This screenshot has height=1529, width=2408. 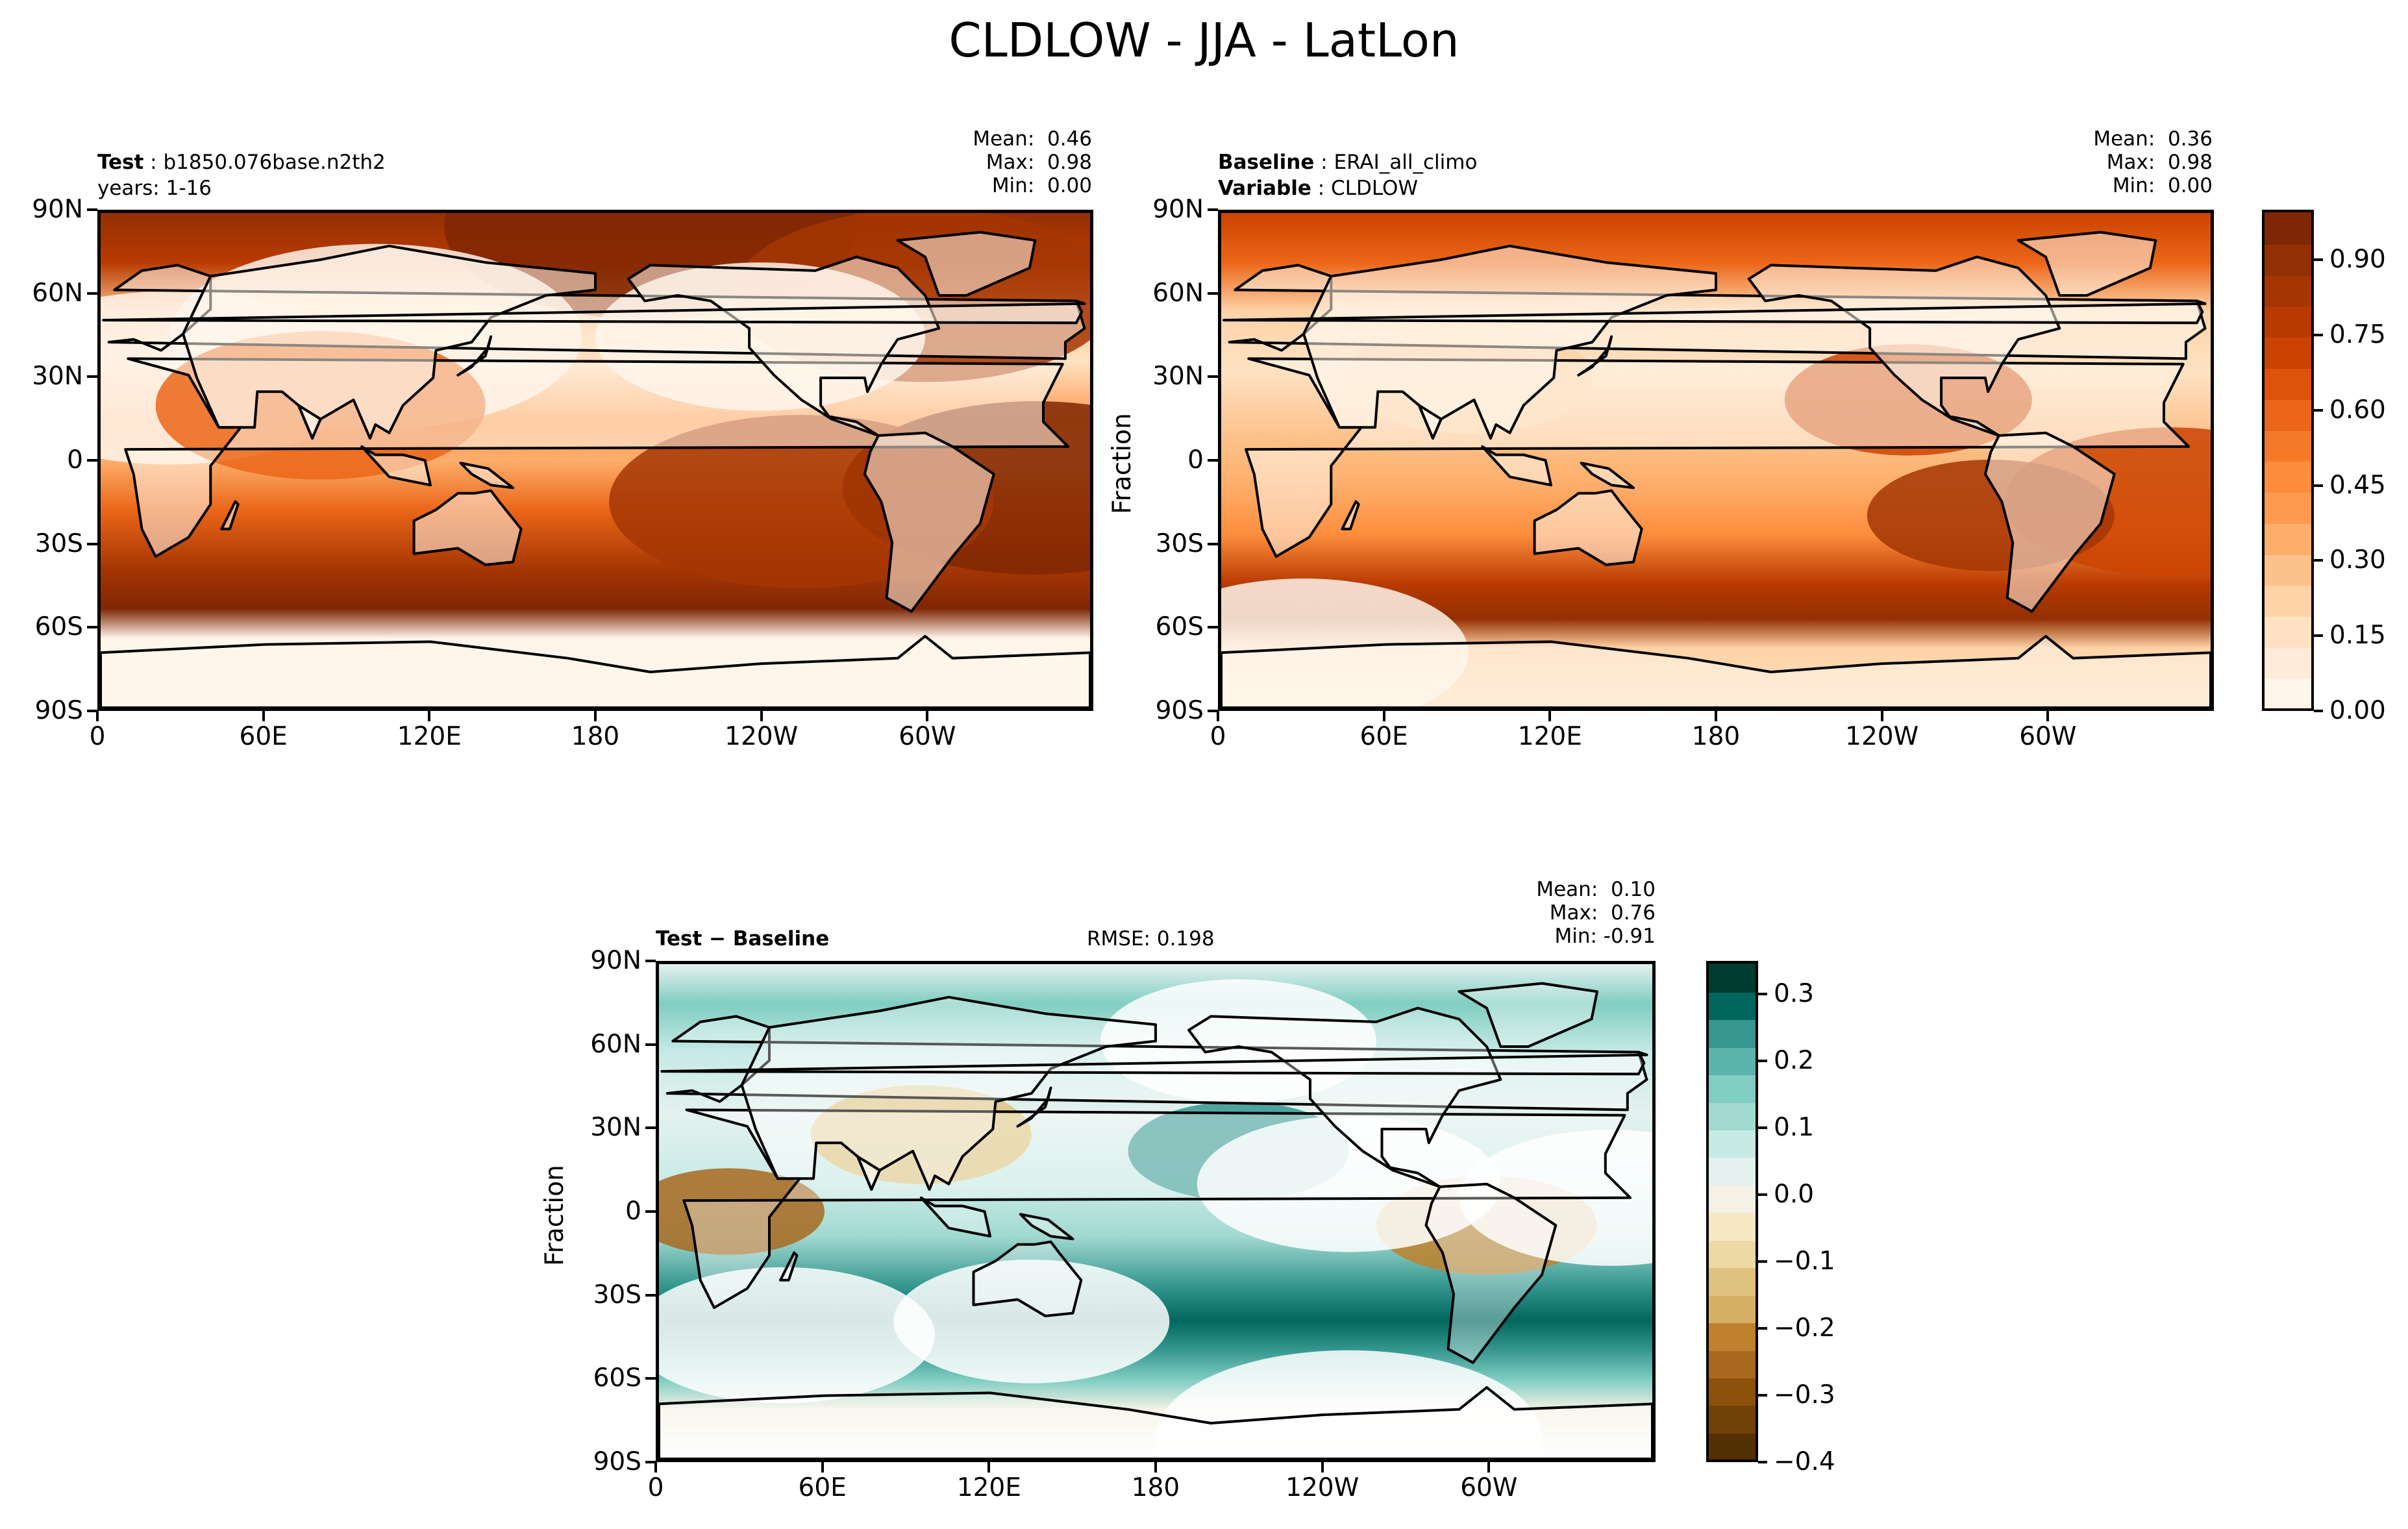 What do you see at coordinates (1602, 913) in the screenshot?
I see `diff-stat-max: Max: 0.76` at bounding box center [1602, 913].